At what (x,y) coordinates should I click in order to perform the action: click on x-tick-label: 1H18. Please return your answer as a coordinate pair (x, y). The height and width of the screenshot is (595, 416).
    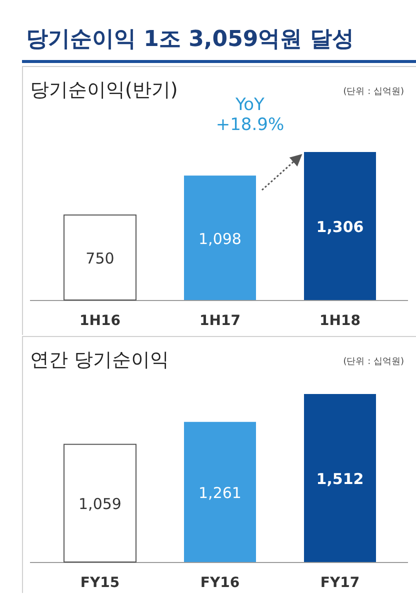
    Looking at the image, I should click on (340, 321).